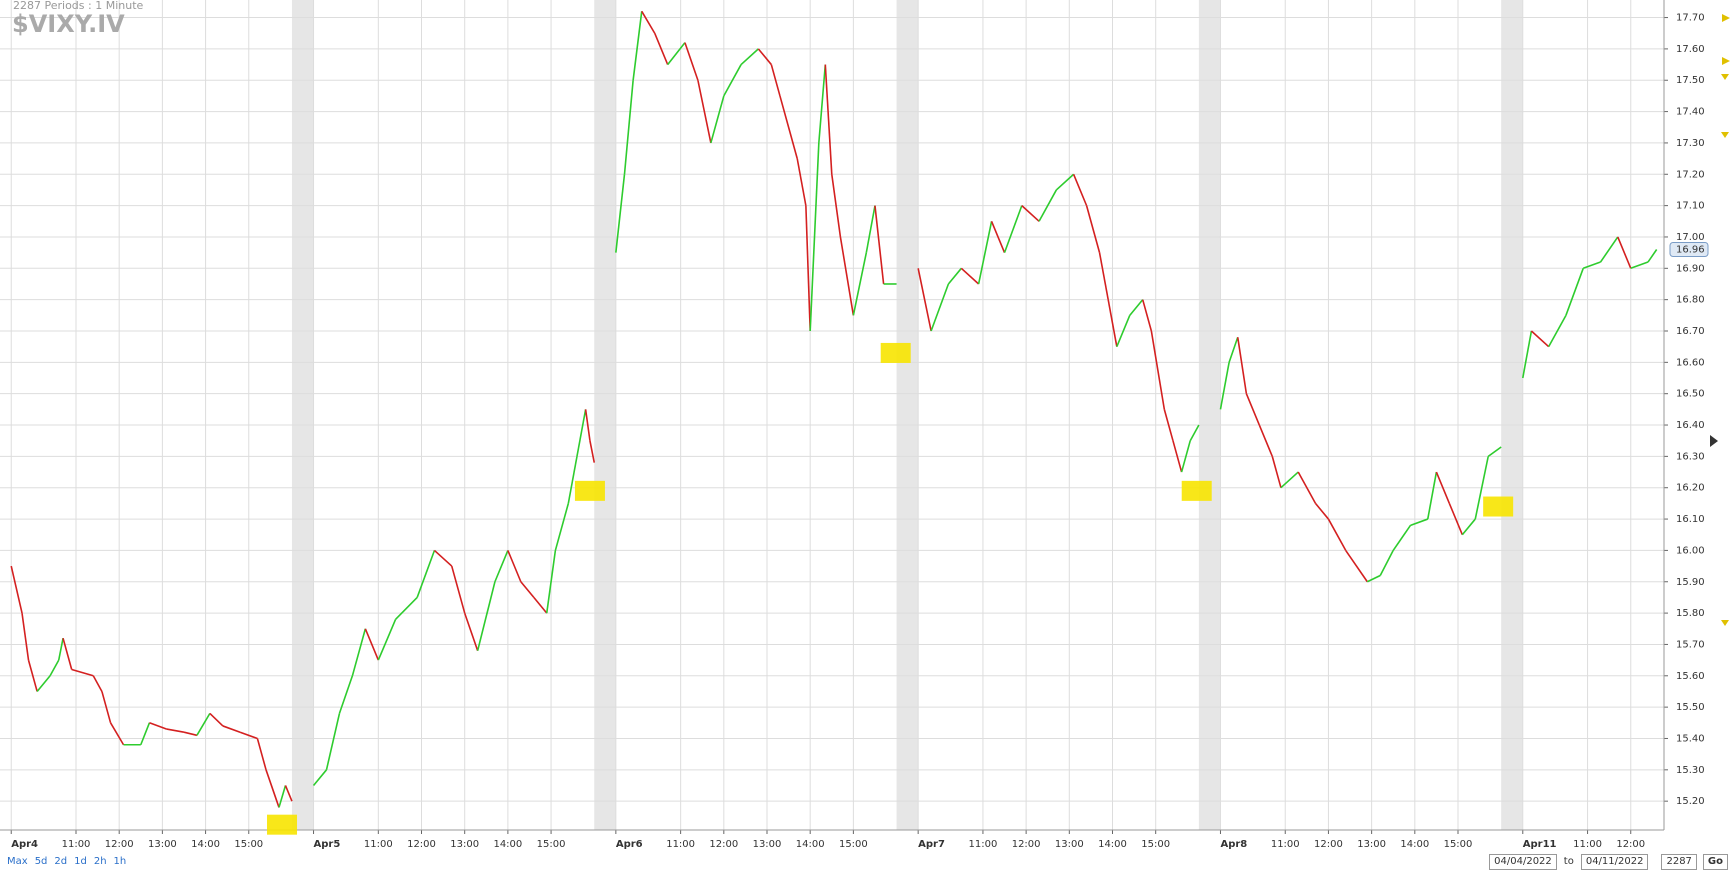 This screenshot has width=1734, height=871. Describe the element at coordinates (80, 861) in the screenshot. I see `range-link: 1d` at that location.